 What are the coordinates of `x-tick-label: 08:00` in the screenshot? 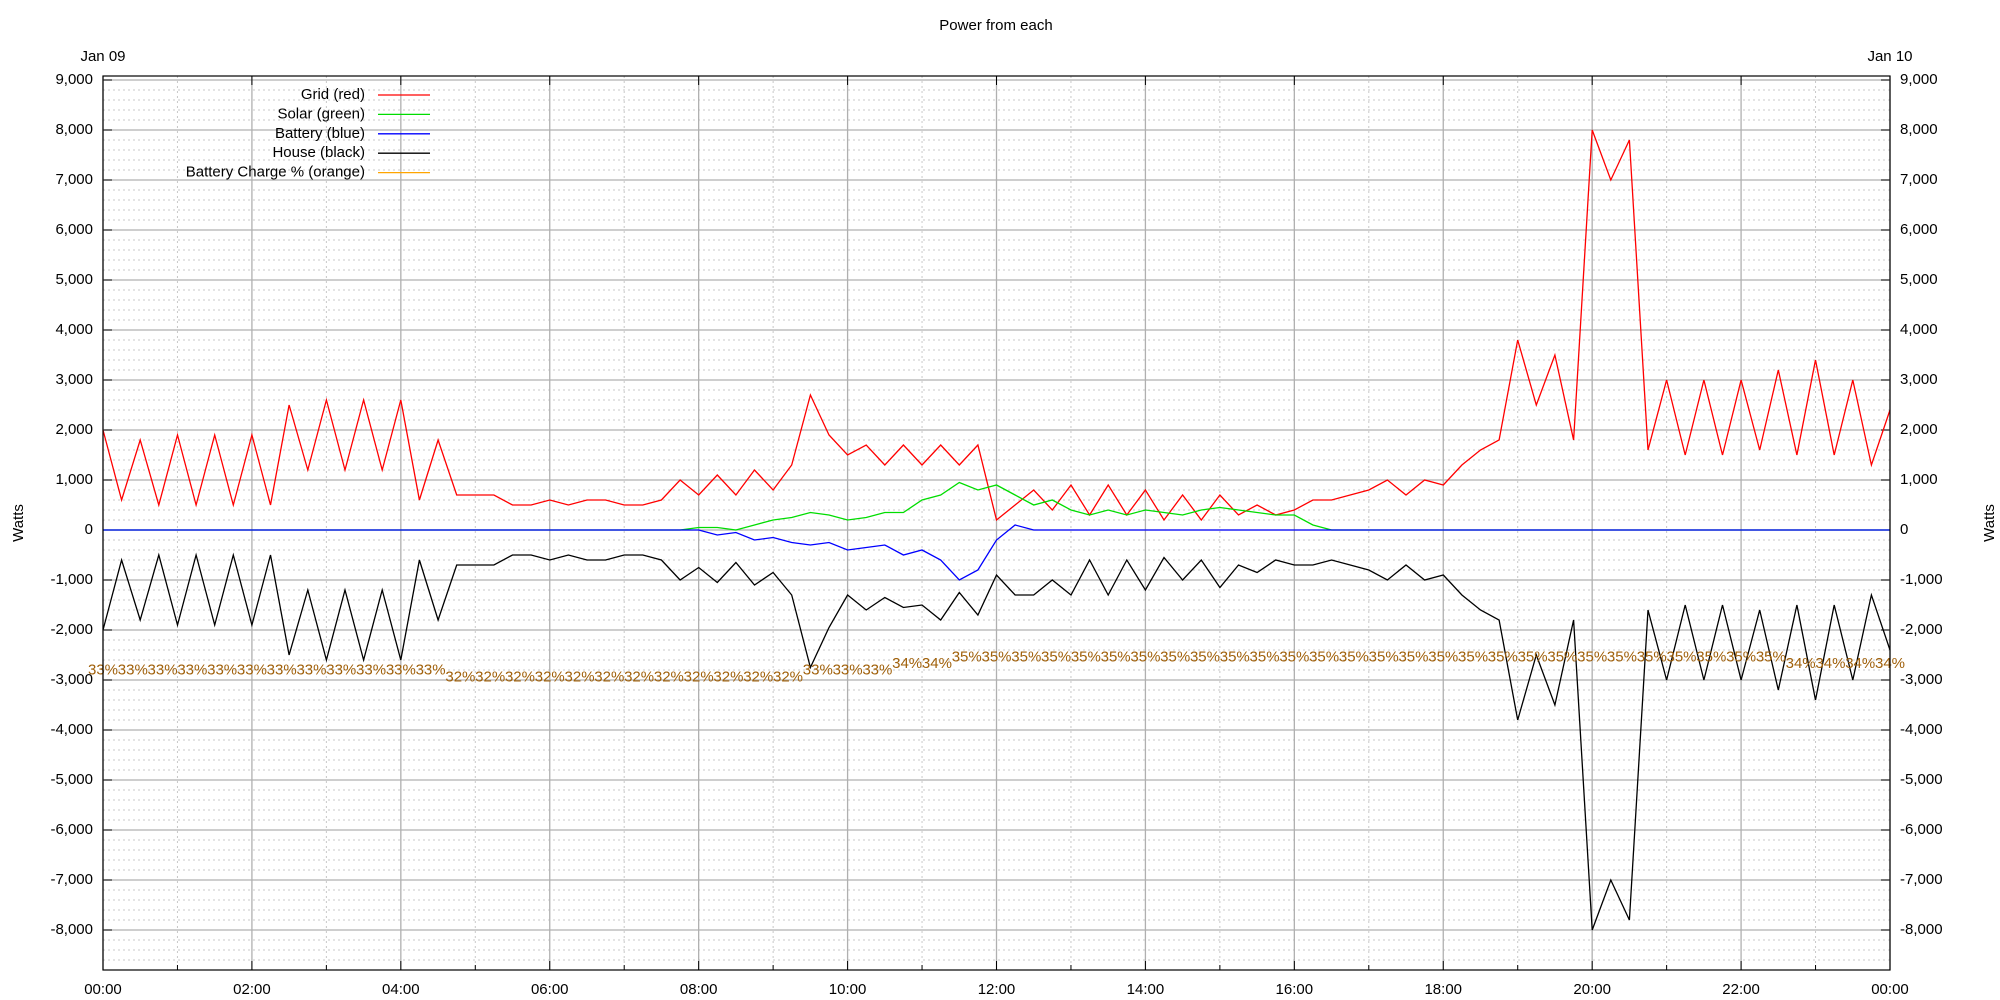 It's located at (699, 989).